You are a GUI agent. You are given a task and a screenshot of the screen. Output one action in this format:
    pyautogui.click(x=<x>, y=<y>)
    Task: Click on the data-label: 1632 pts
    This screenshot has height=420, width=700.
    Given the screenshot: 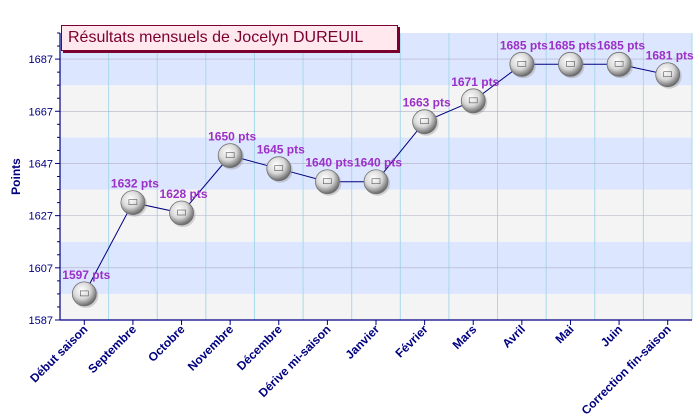 What is the action you would take?
    pyautogui.click(x=135, y=184)
    